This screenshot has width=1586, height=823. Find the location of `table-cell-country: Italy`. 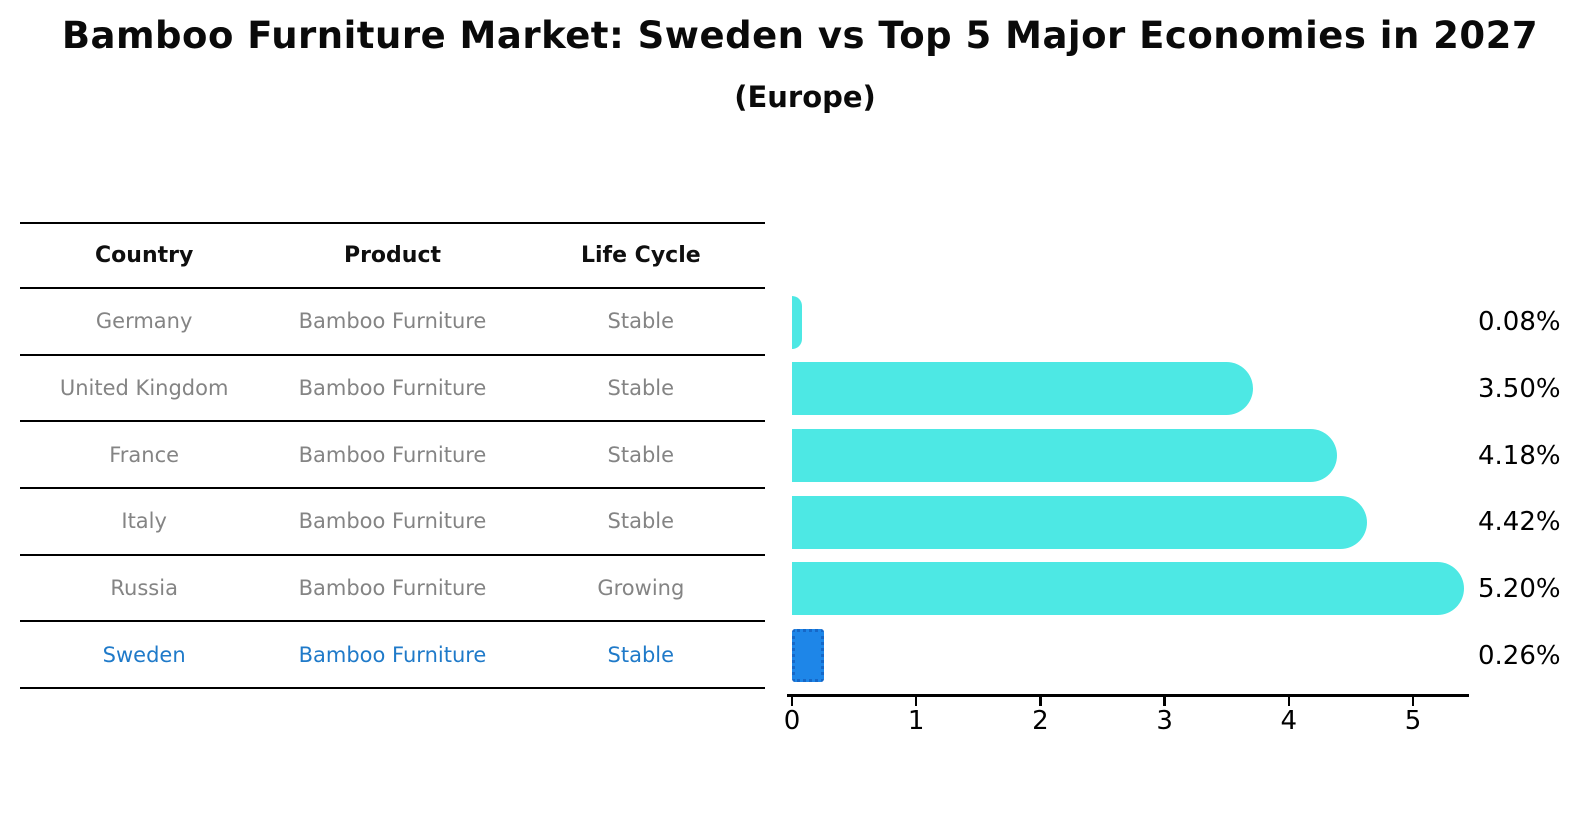

table-cell-country: Italy is located at coordinates (144, 521).